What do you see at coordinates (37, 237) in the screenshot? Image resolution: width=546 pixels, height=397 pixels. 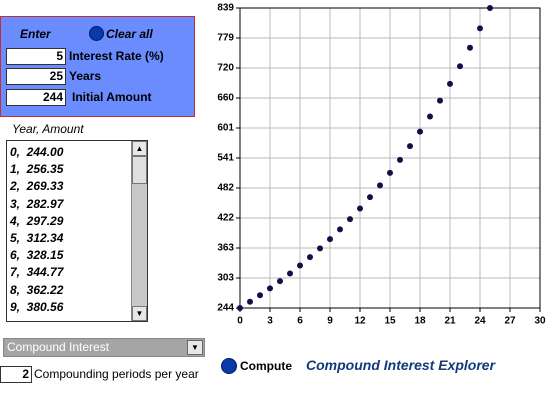 I see `list-item: 5, 312.34` at bounding box center [37, 237].